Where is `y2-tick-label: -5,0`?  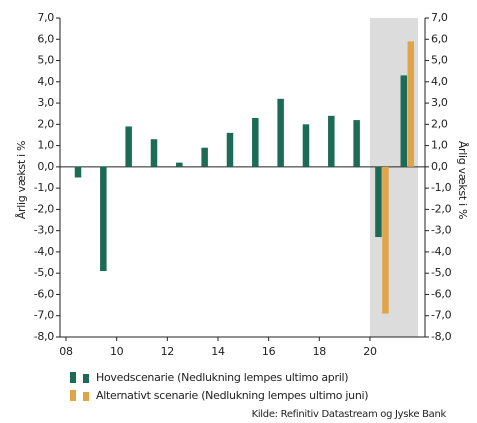 y2-tick-label: -5,0 is located at coordinates (441, 272).